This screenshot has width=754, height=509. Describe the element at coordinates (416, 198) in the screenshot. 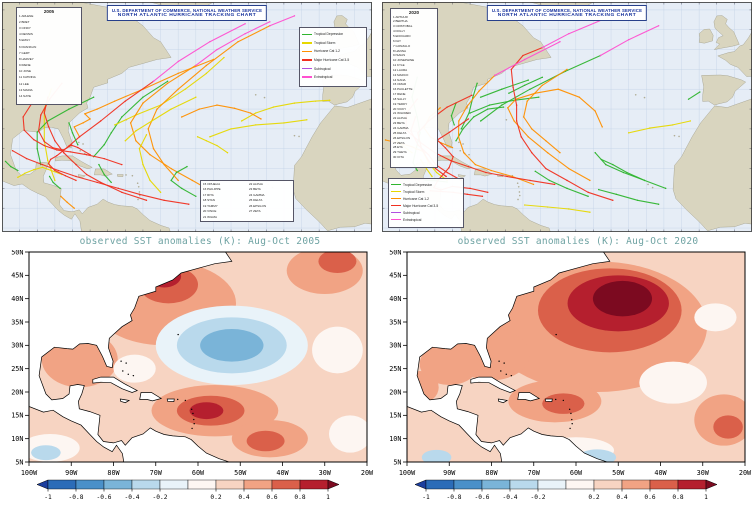

I see `legend-label: Hurricane Cat 1-2` at that location.